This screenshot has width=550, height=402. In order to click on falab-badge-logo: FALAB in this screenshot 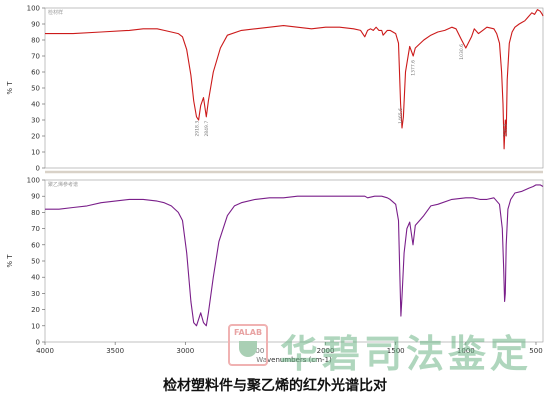, I will do `click(248, 345)`.